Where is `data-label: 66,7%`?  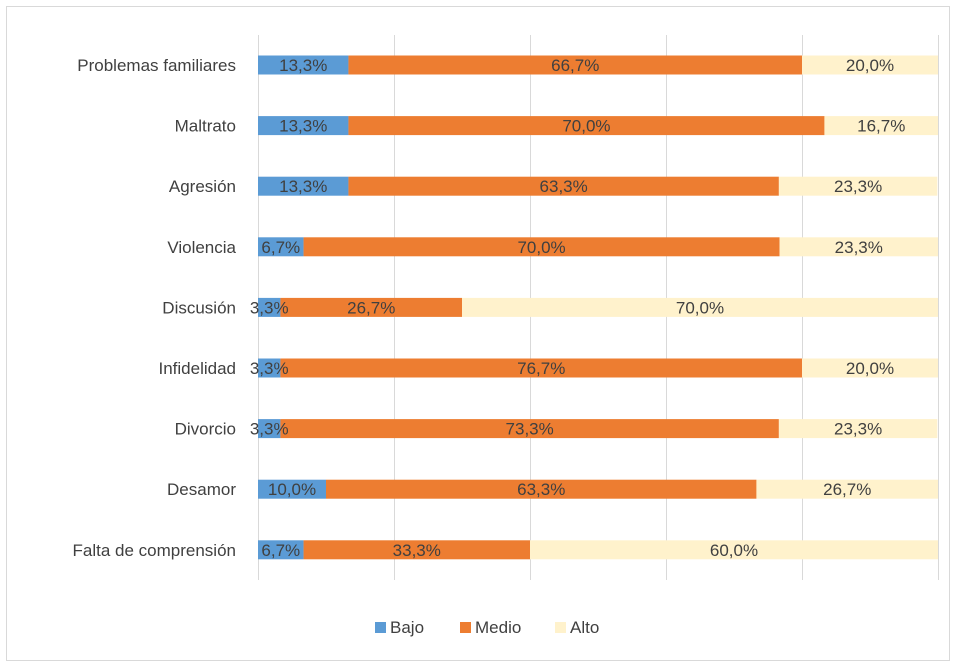
data-label: 66,7% is located at coordinates (575, 65).